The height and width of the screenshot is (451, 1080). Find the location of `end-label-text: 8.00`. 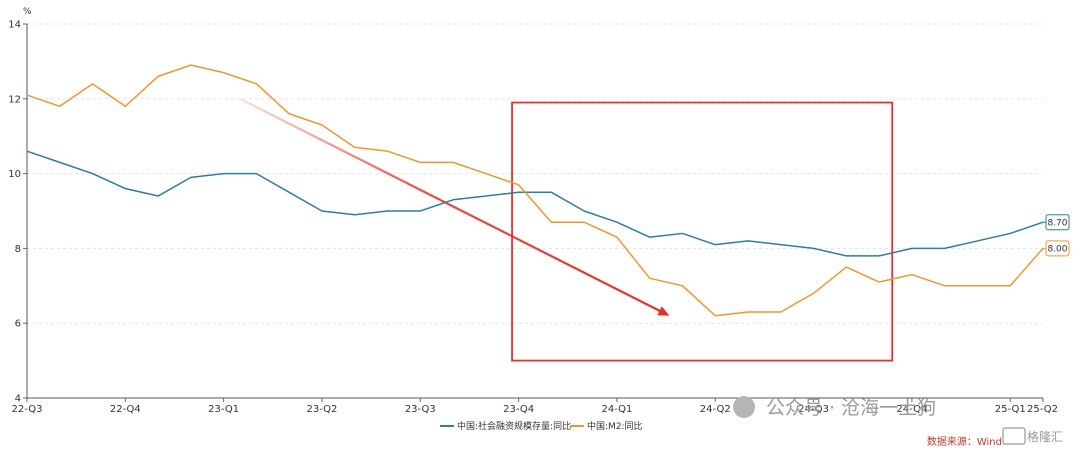

end-label-text: 8.00 is located at coordinates (1057, 250).